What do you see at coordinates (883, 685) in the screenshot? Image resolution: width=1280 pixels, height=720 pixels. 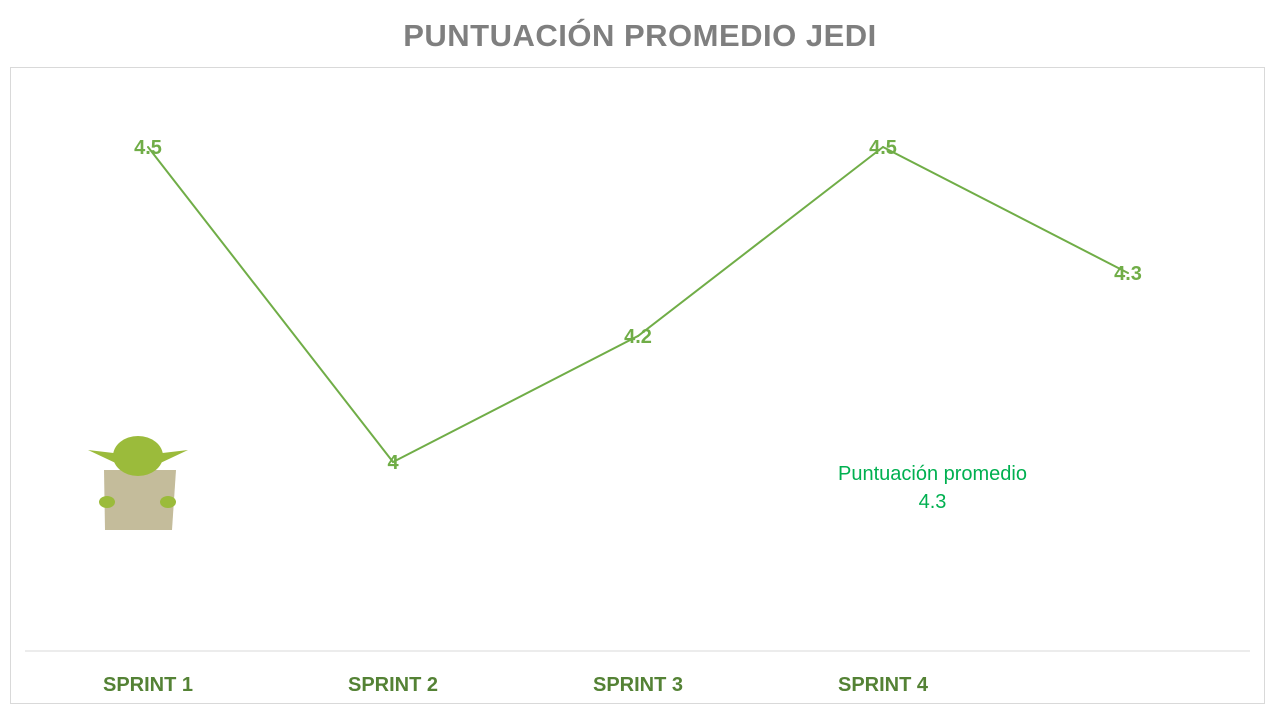 I see `x-tick-label: SPRINT 4` at bounding box center [883, 685].